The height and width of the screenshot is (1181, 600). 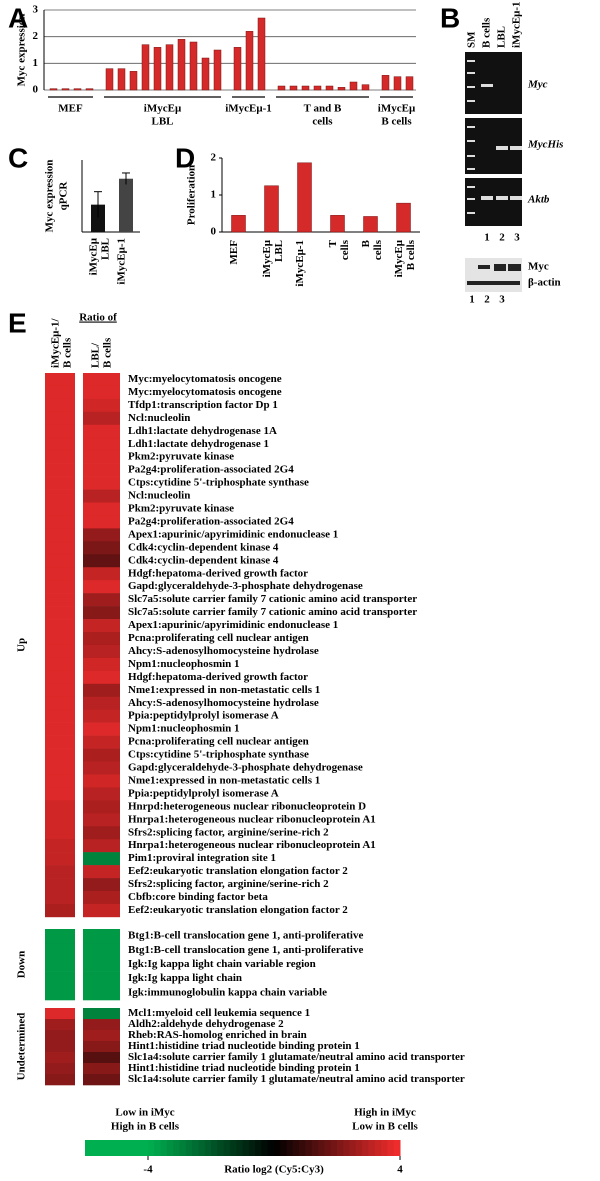 I want to click on group-label: Undetermined, so click(x=22, y=1047).